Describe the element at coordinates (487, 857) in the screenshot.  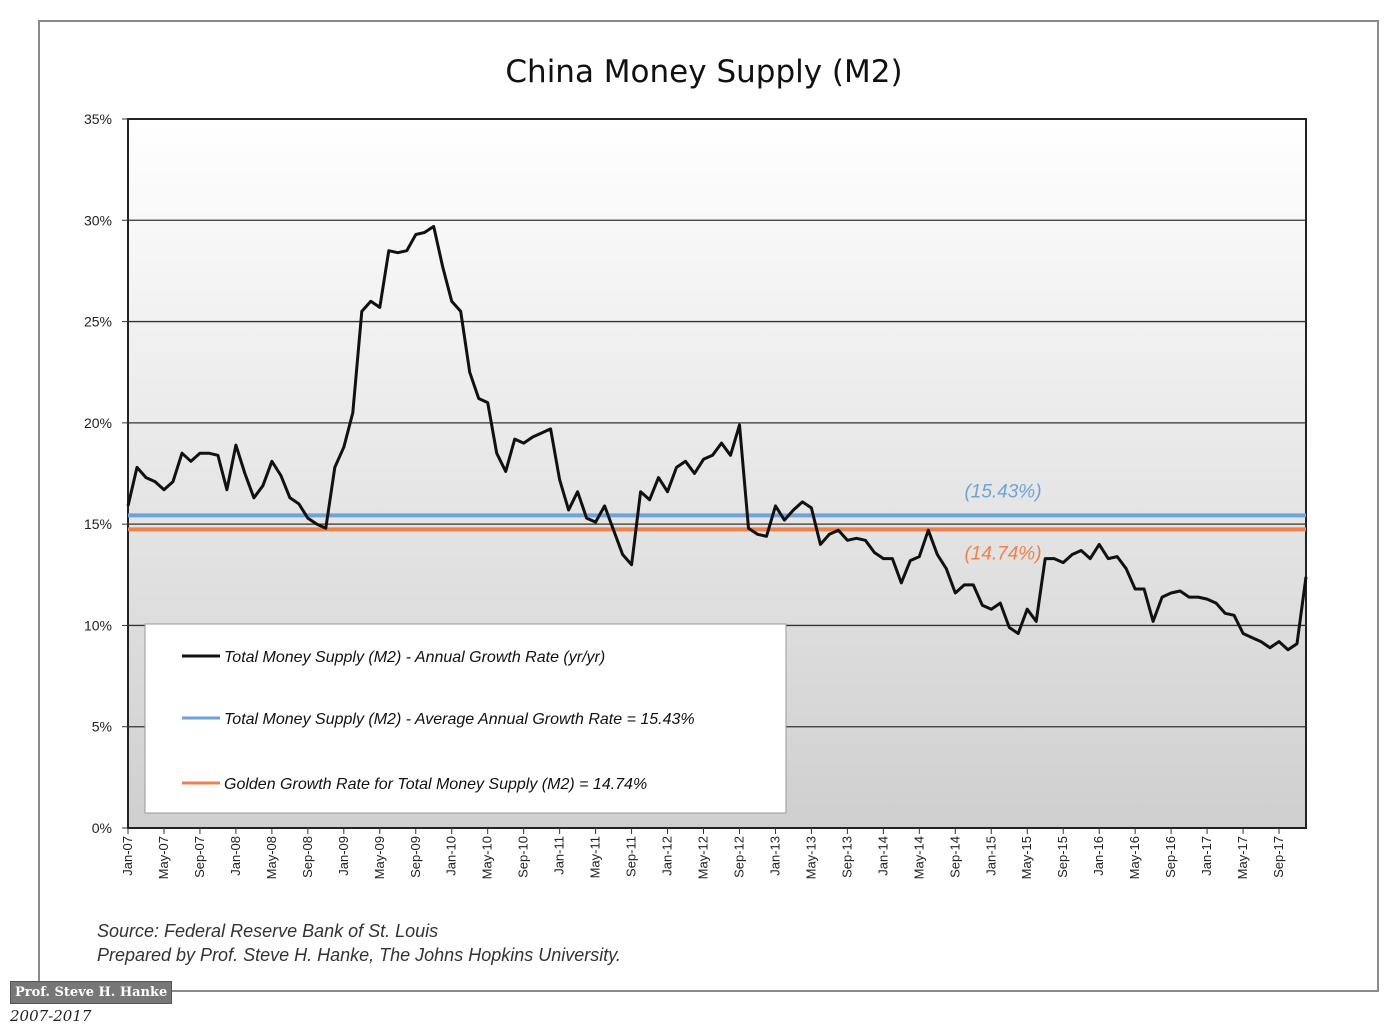
I see `x-tick-label: May-10` at that location.